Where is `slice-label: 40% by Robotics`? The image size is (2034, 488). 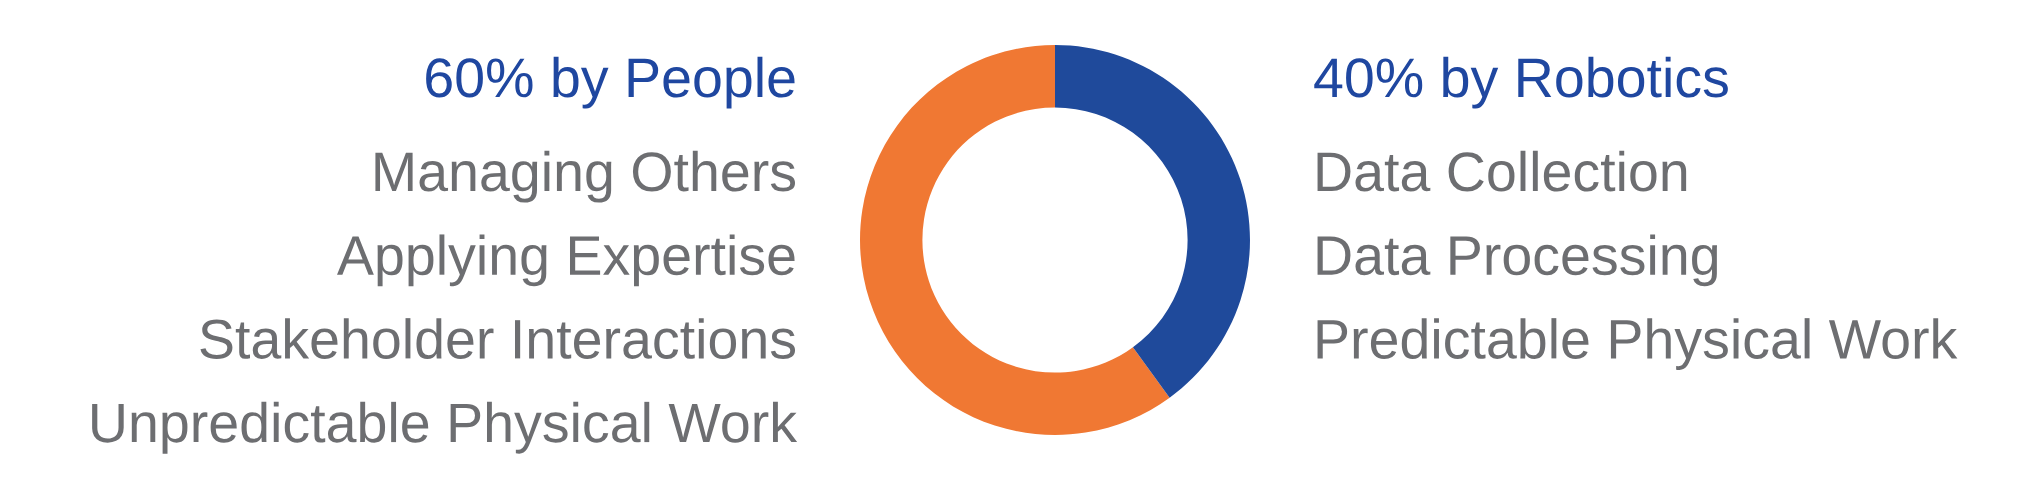 slice-label: 40% by Robotics is located at coordinates (1521, 82).